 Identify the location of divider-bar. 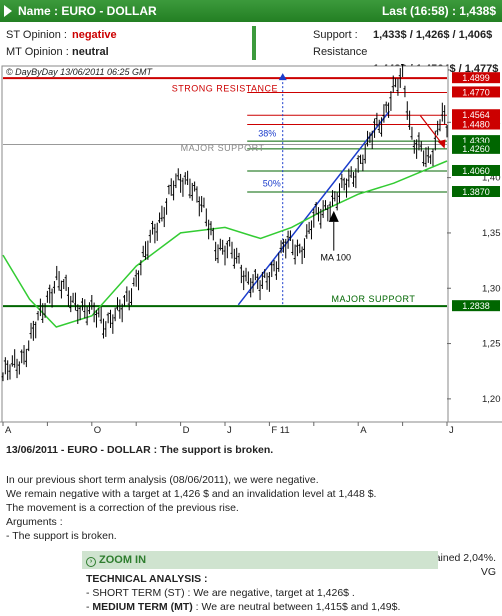
(254, 43).